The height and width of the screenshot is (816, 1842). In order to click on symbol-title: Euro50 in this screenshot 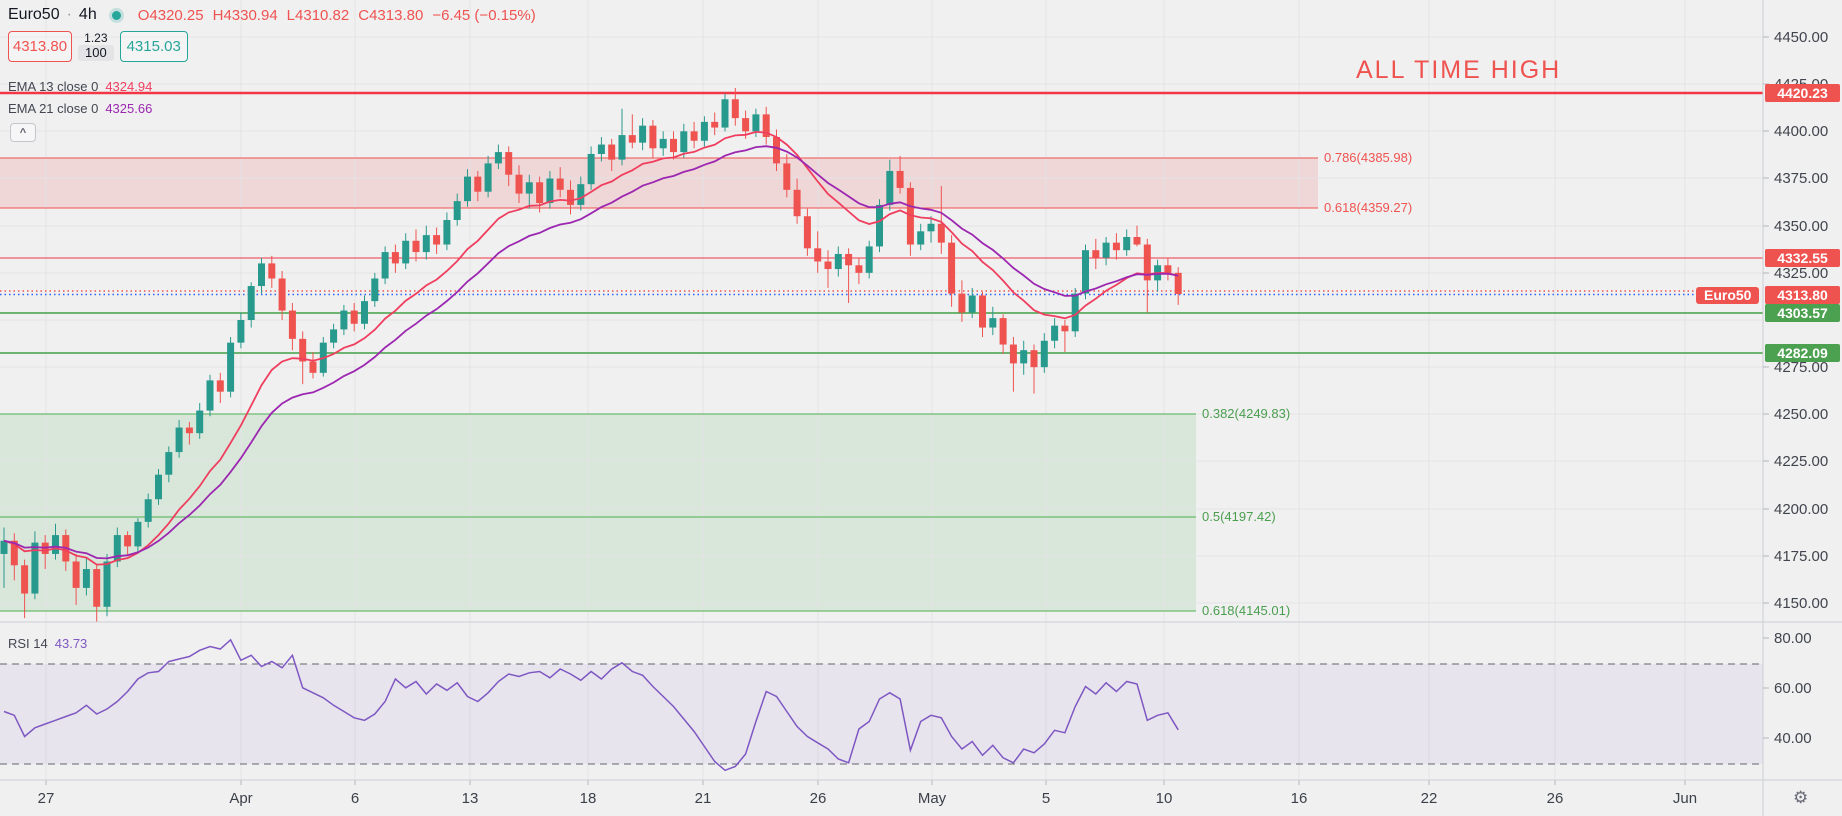, I will do `click(34, 14)`.